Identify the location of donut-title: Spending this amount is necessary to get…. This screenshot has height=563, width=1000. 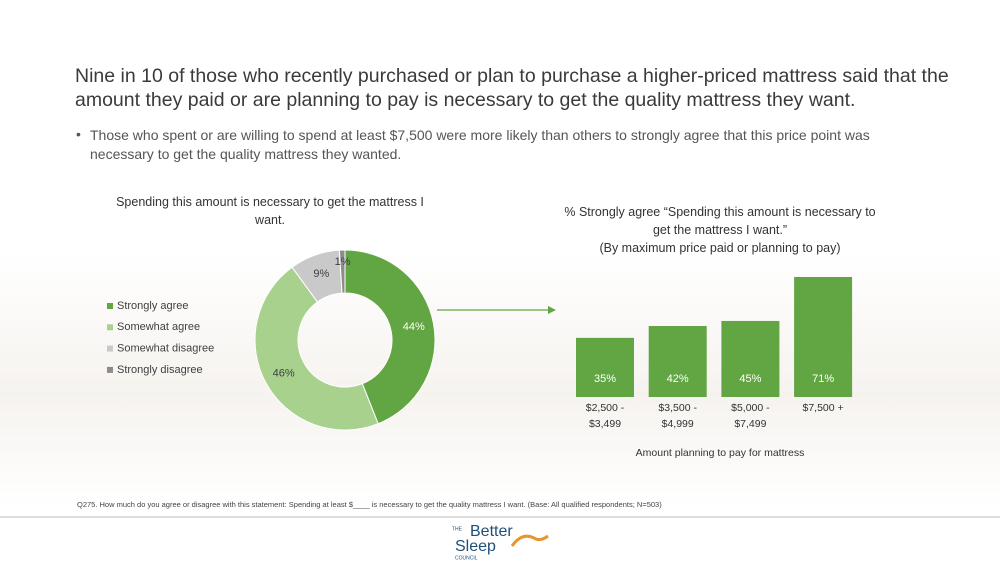
(270, 211).